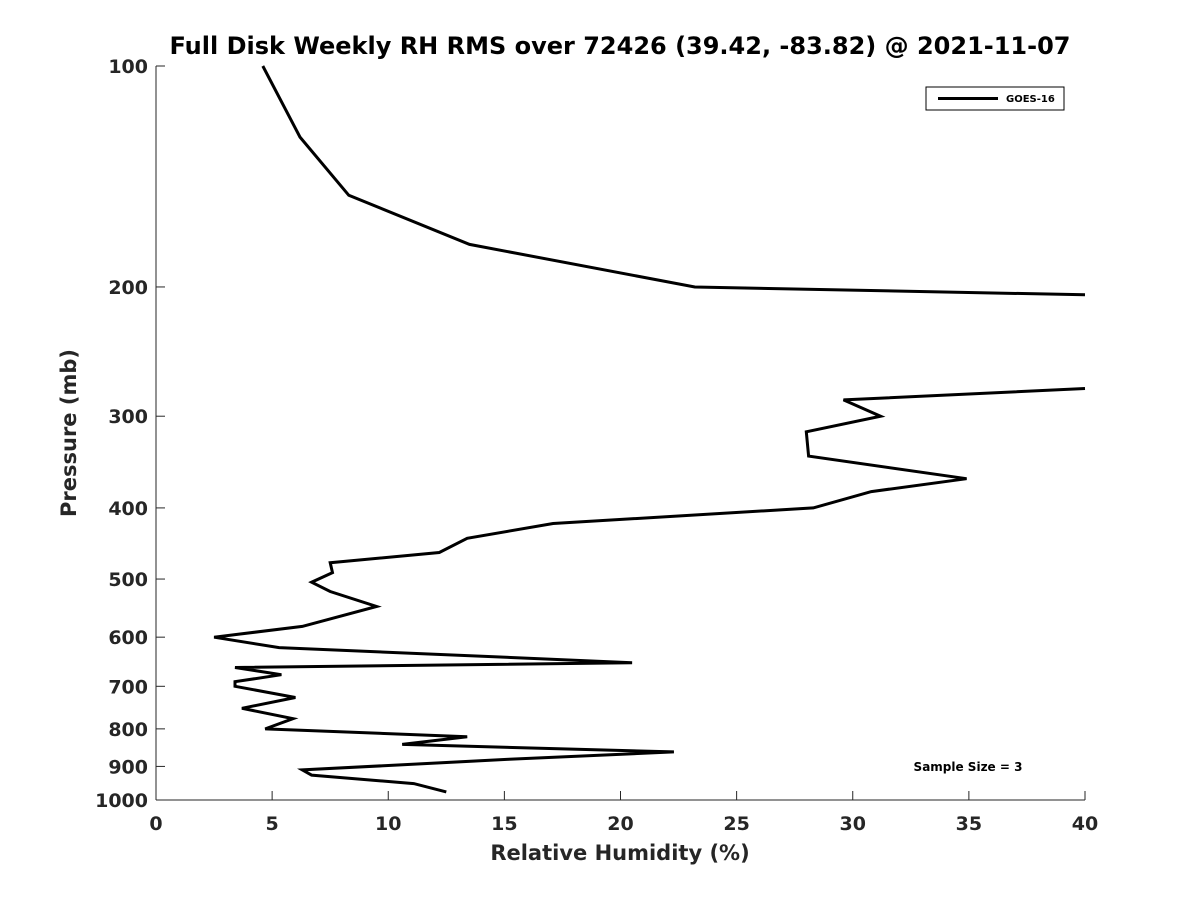 This screenshot has height=900, width=1200. What do you see at coordinates (128, 580) in the screenshot?
I see `y-tick-label: 500` at bounding box center [128, 580].